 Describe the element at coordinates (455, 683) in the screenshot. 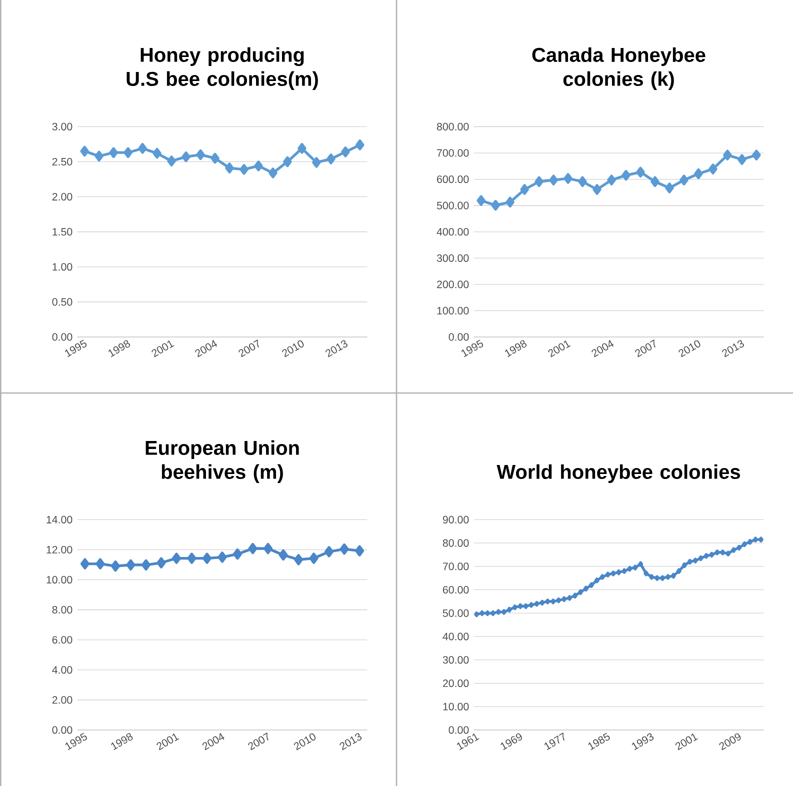

I see `y-tick-label: 20.00` at that location.